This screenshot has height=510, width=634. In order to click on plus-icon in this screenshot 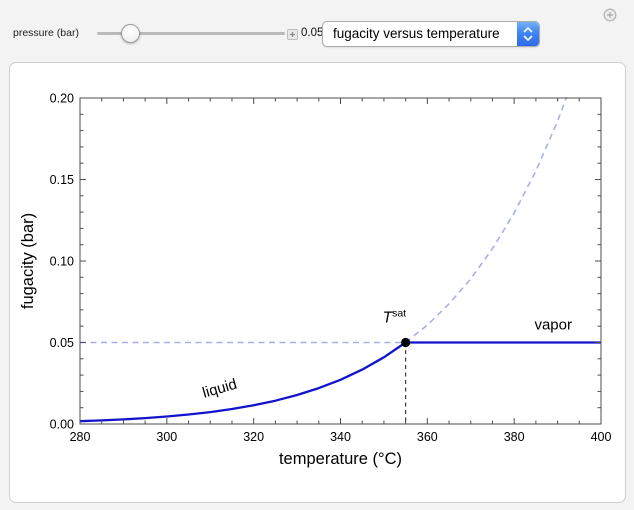, I will do `click(292, 34)`.